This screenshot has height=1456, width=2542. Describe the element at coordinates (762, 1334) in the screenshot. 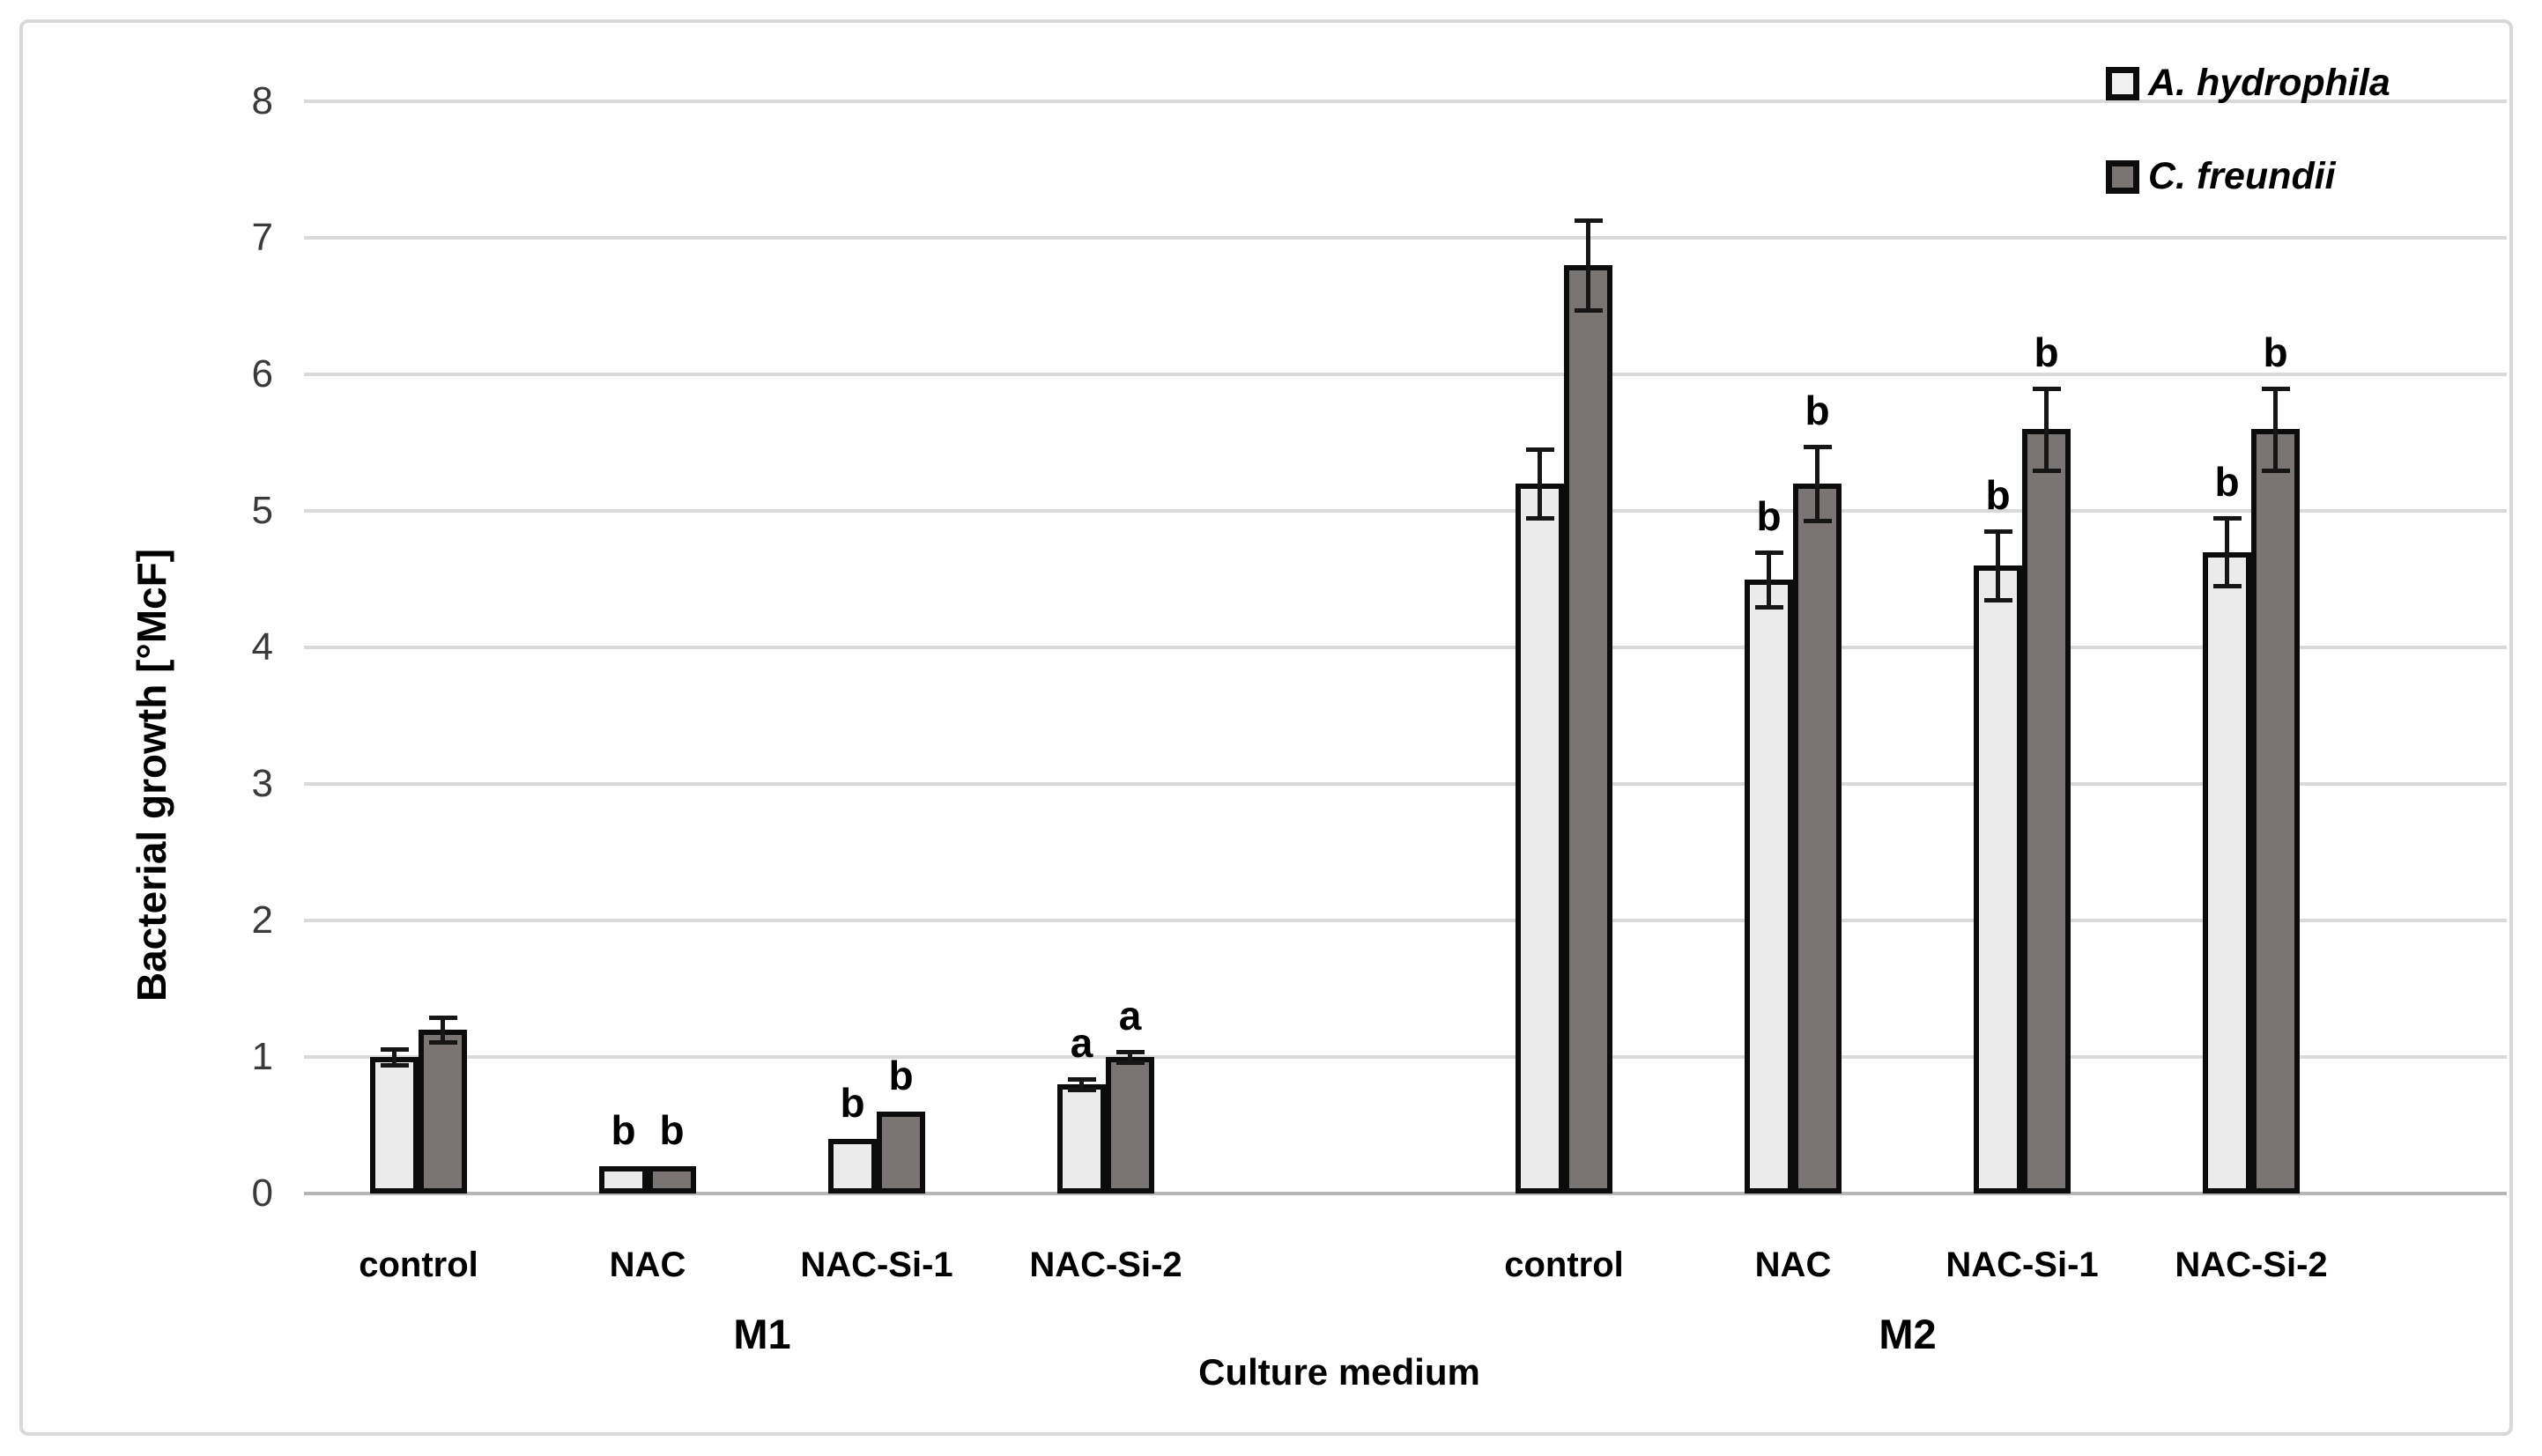

I see `group-label-m1: M1` at that location.